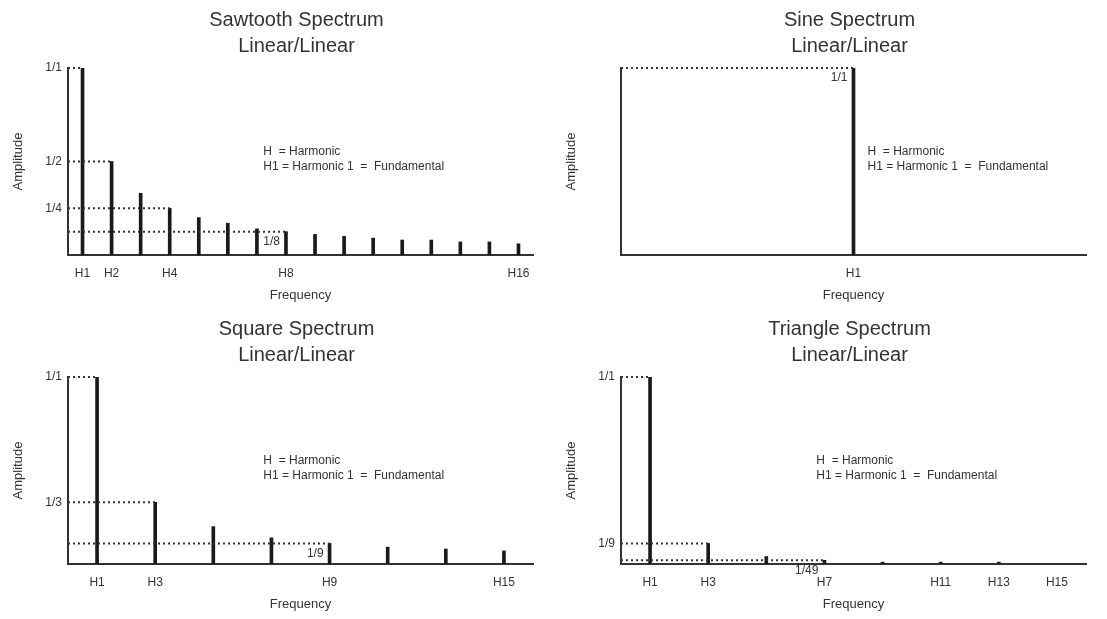  What do you see at coordinates (54, 207) in the screenshot?
I see `annotation: 1/4` at bounding box center [54, 207].